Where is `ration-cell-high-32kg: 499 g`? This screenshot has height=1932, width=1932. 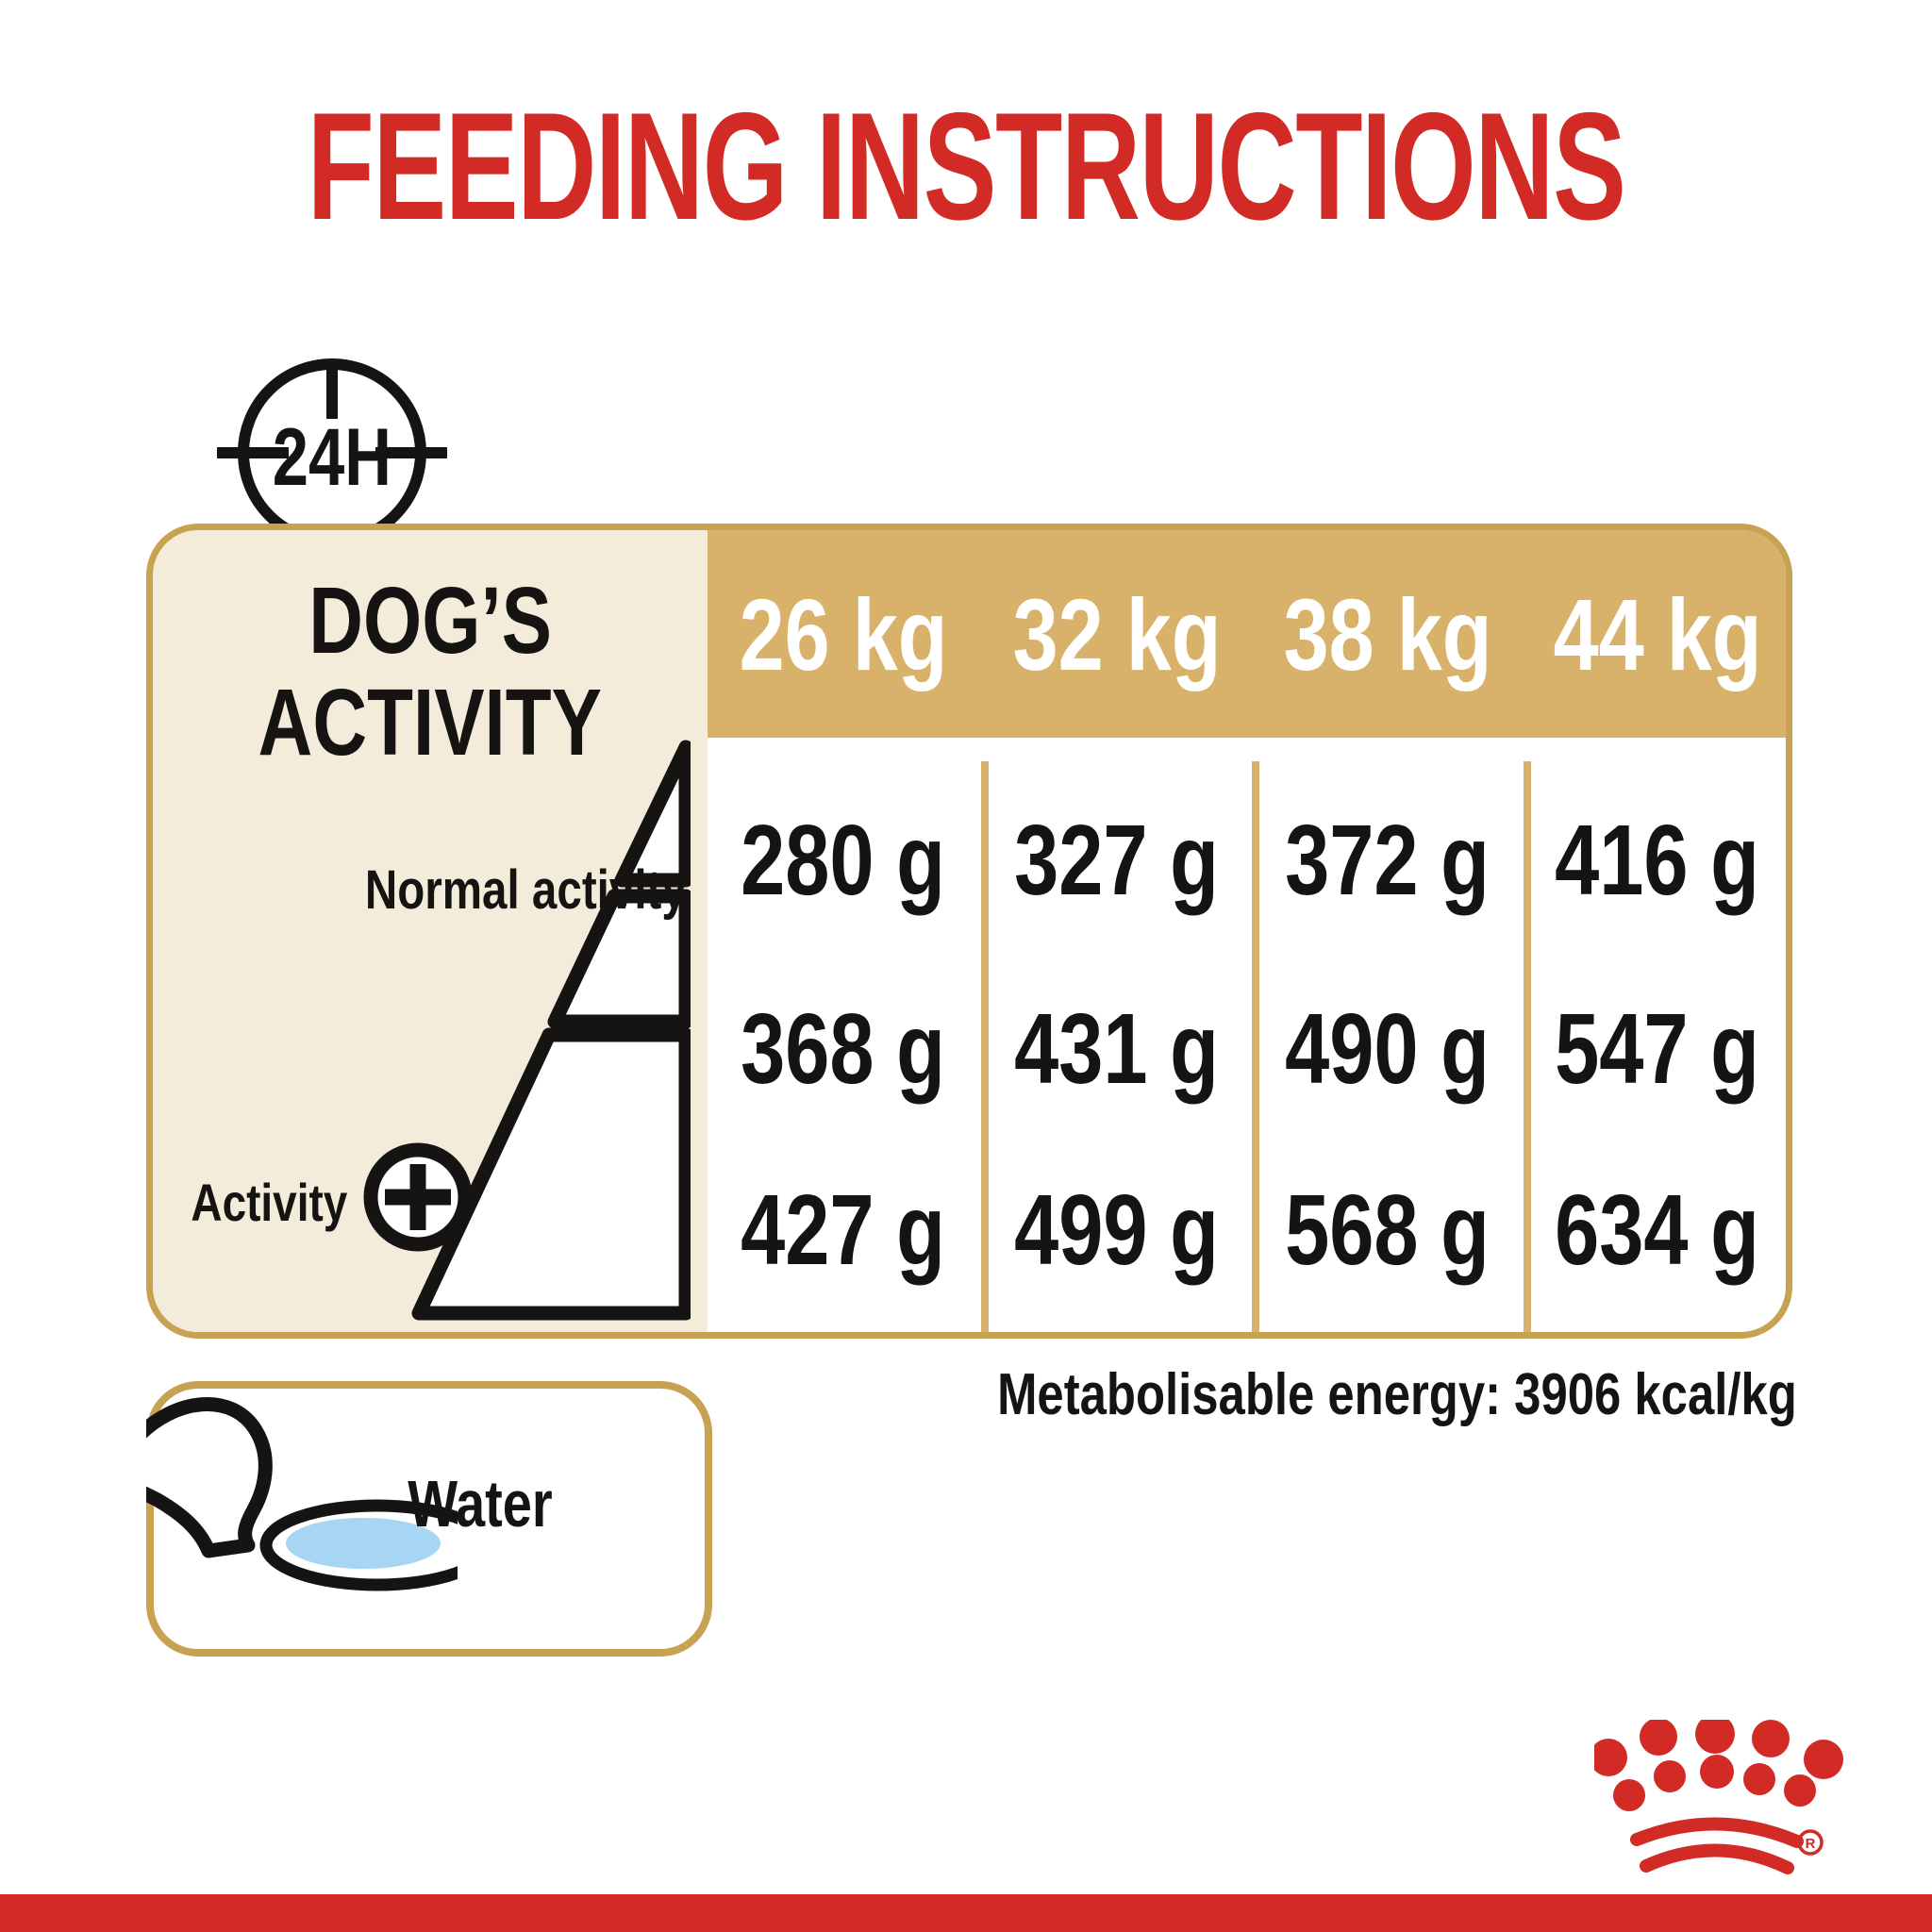 ration-cell-high-32kg: 499 g is located at coordinates (1117, 1230).